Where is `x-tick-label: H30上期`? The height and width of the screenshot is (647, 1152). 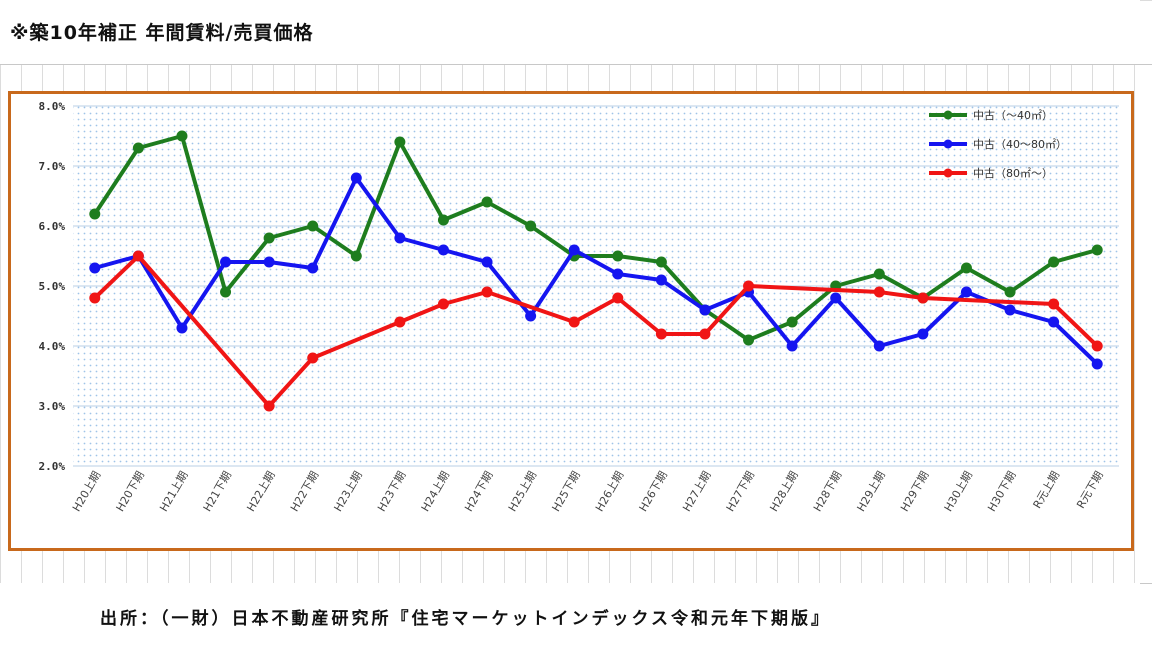
x-tick-label: H30上期 is located at coordinates (958, 491).